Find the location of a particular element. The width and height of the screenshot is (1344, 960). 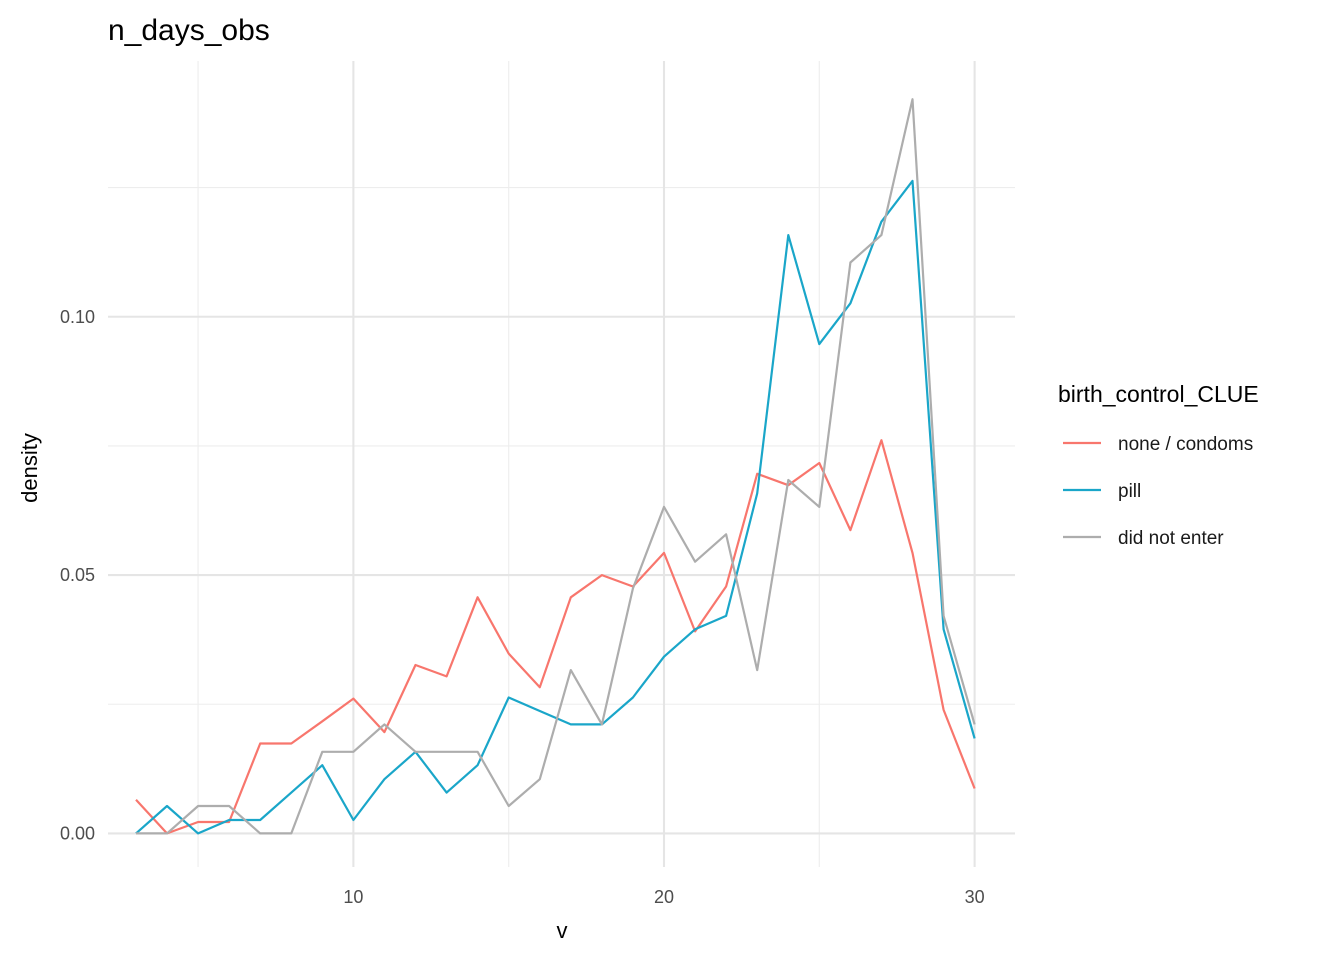

legend-items: none / condoms pill did not enter is located at coordinates (1158, 491).